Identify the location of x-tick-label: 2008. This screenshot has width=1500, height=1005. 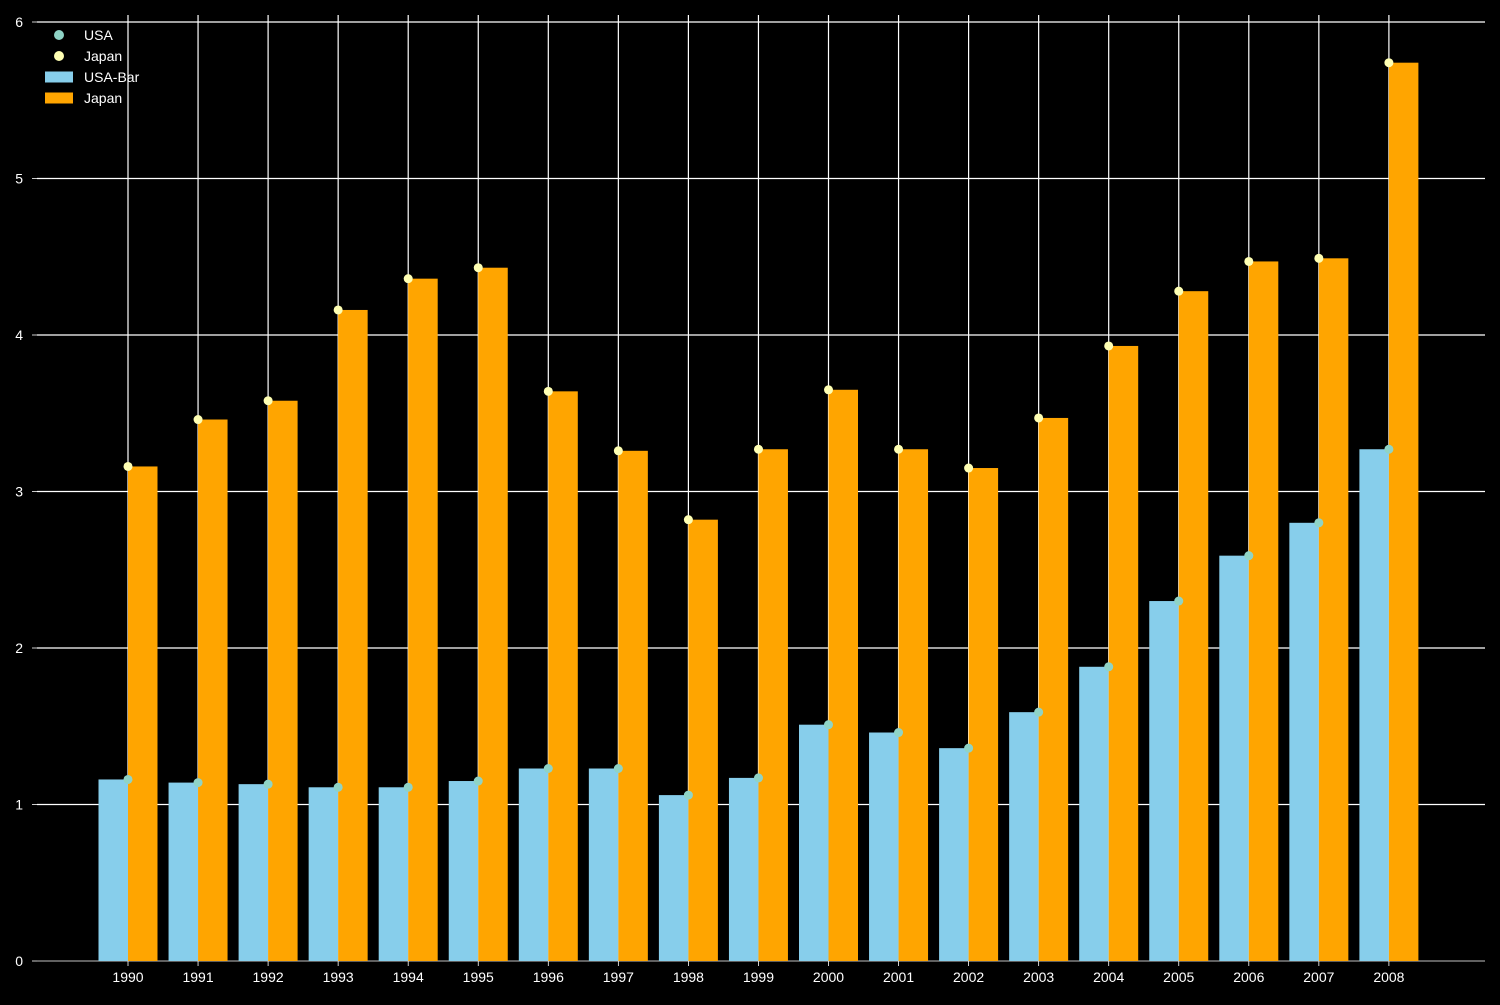
(1388, 977).